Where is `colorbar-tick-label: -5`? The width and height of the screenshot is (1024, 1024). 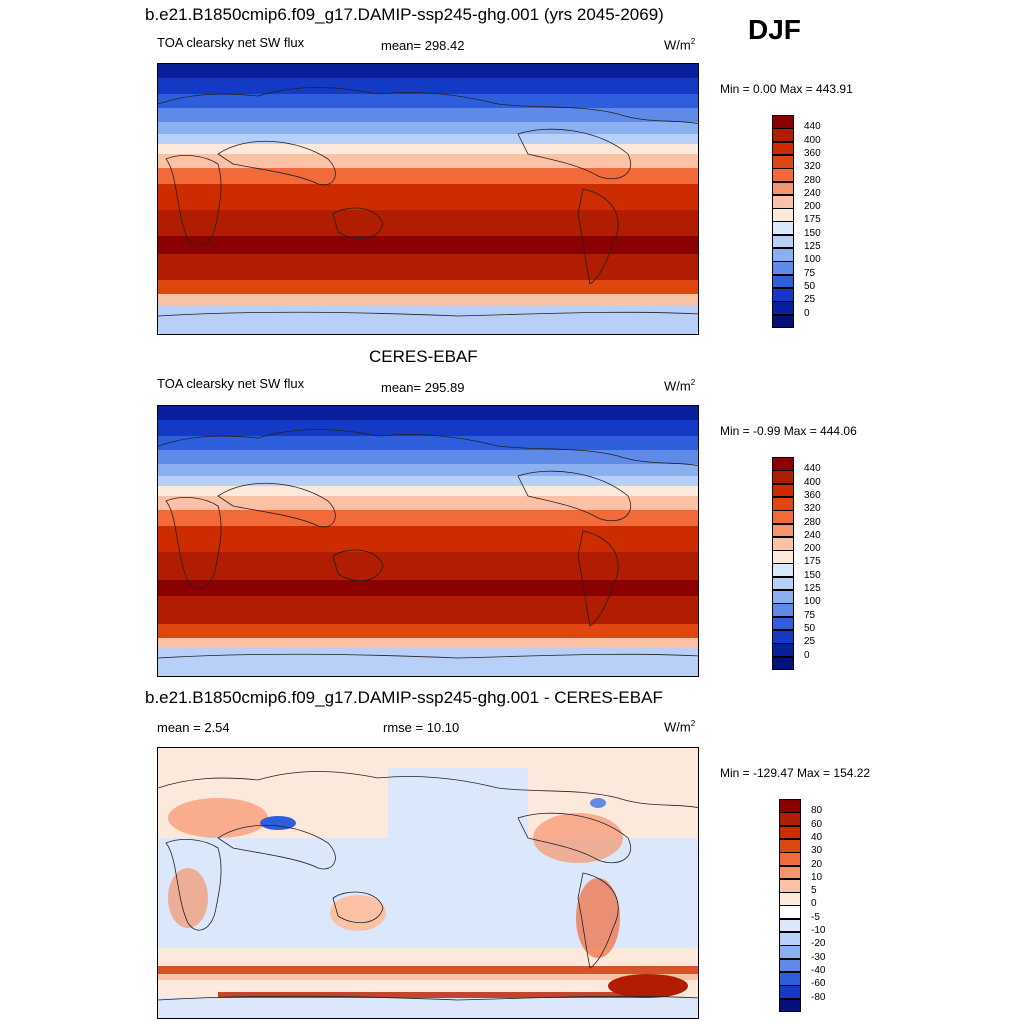
colorbar-tick-label: -5 is located at coordinates (815, 917).